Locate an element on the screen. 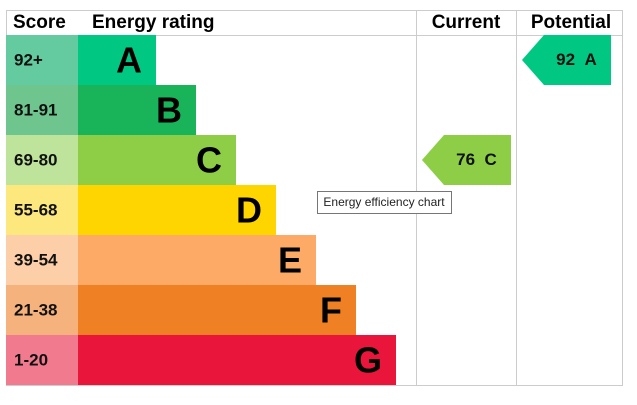  header-rating: Energy rating is located at coordinates (153, 22).